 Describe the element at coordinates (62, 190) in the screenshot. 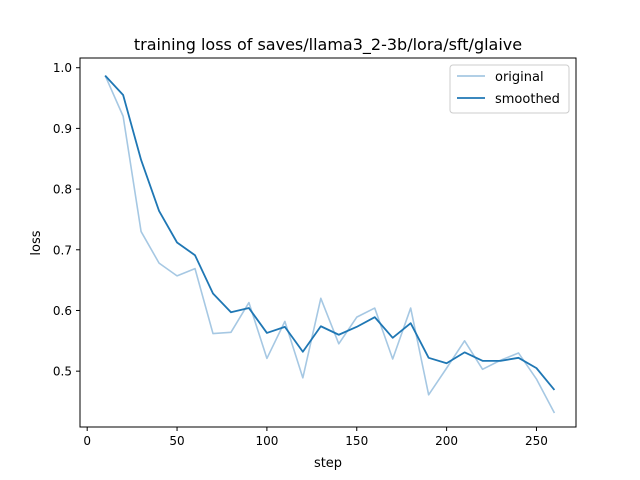

I see `y-tick-label: 0.8` at that location.